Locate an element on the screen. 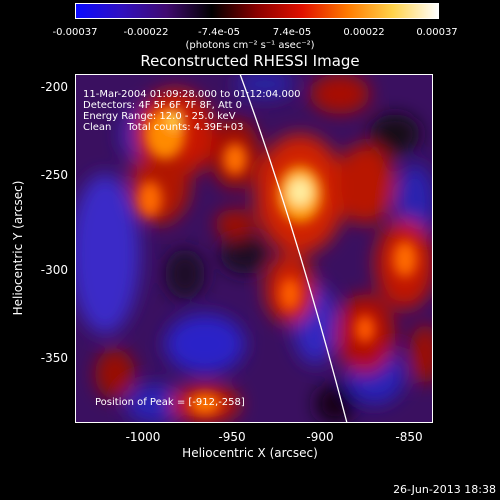  detectors-annotation: Detectors: 4F 5F 6F 7F 8F, Att 0 is located at coordinates (163, 105).